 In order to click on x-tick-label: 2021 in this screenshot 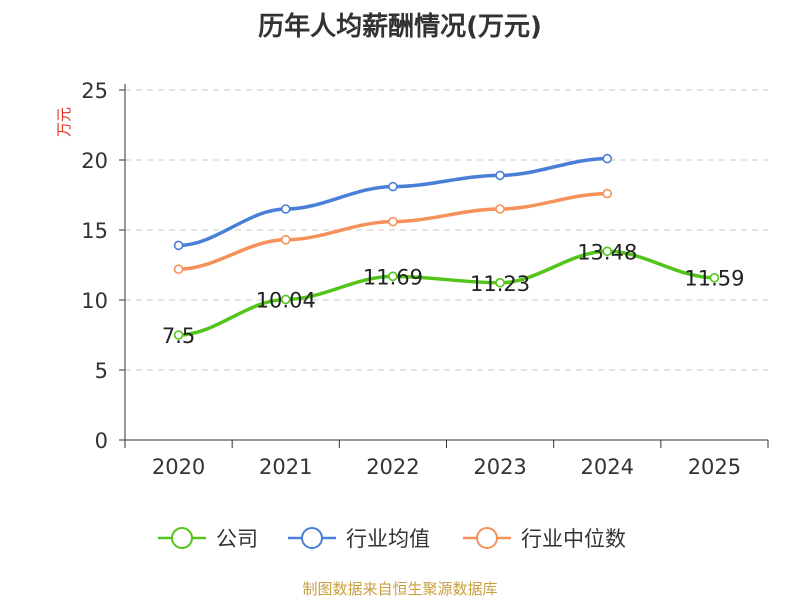, I will do `click(285, 467)`.